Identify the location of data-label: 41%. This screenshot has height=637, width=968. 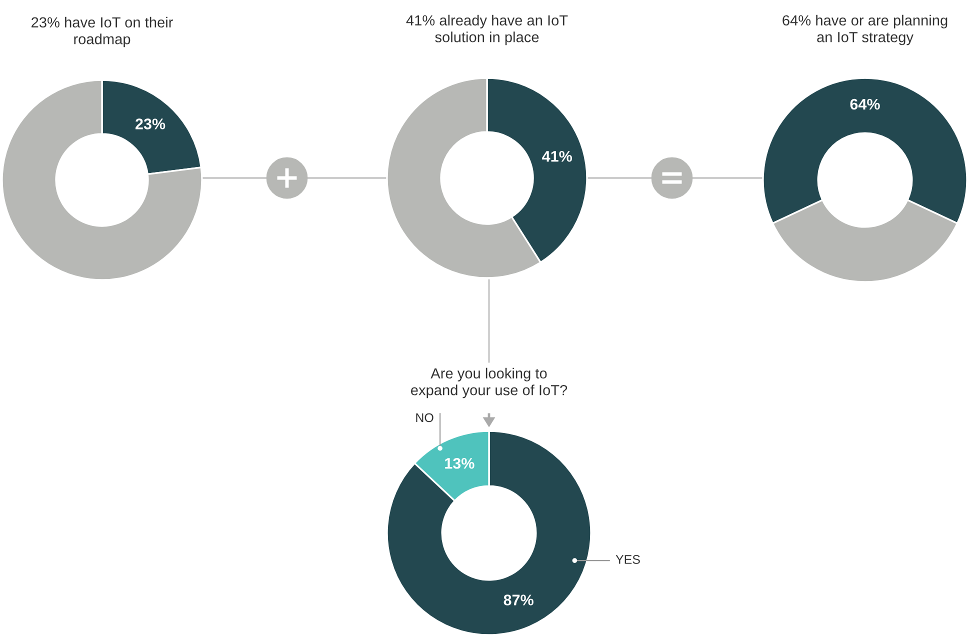
(557, 156).